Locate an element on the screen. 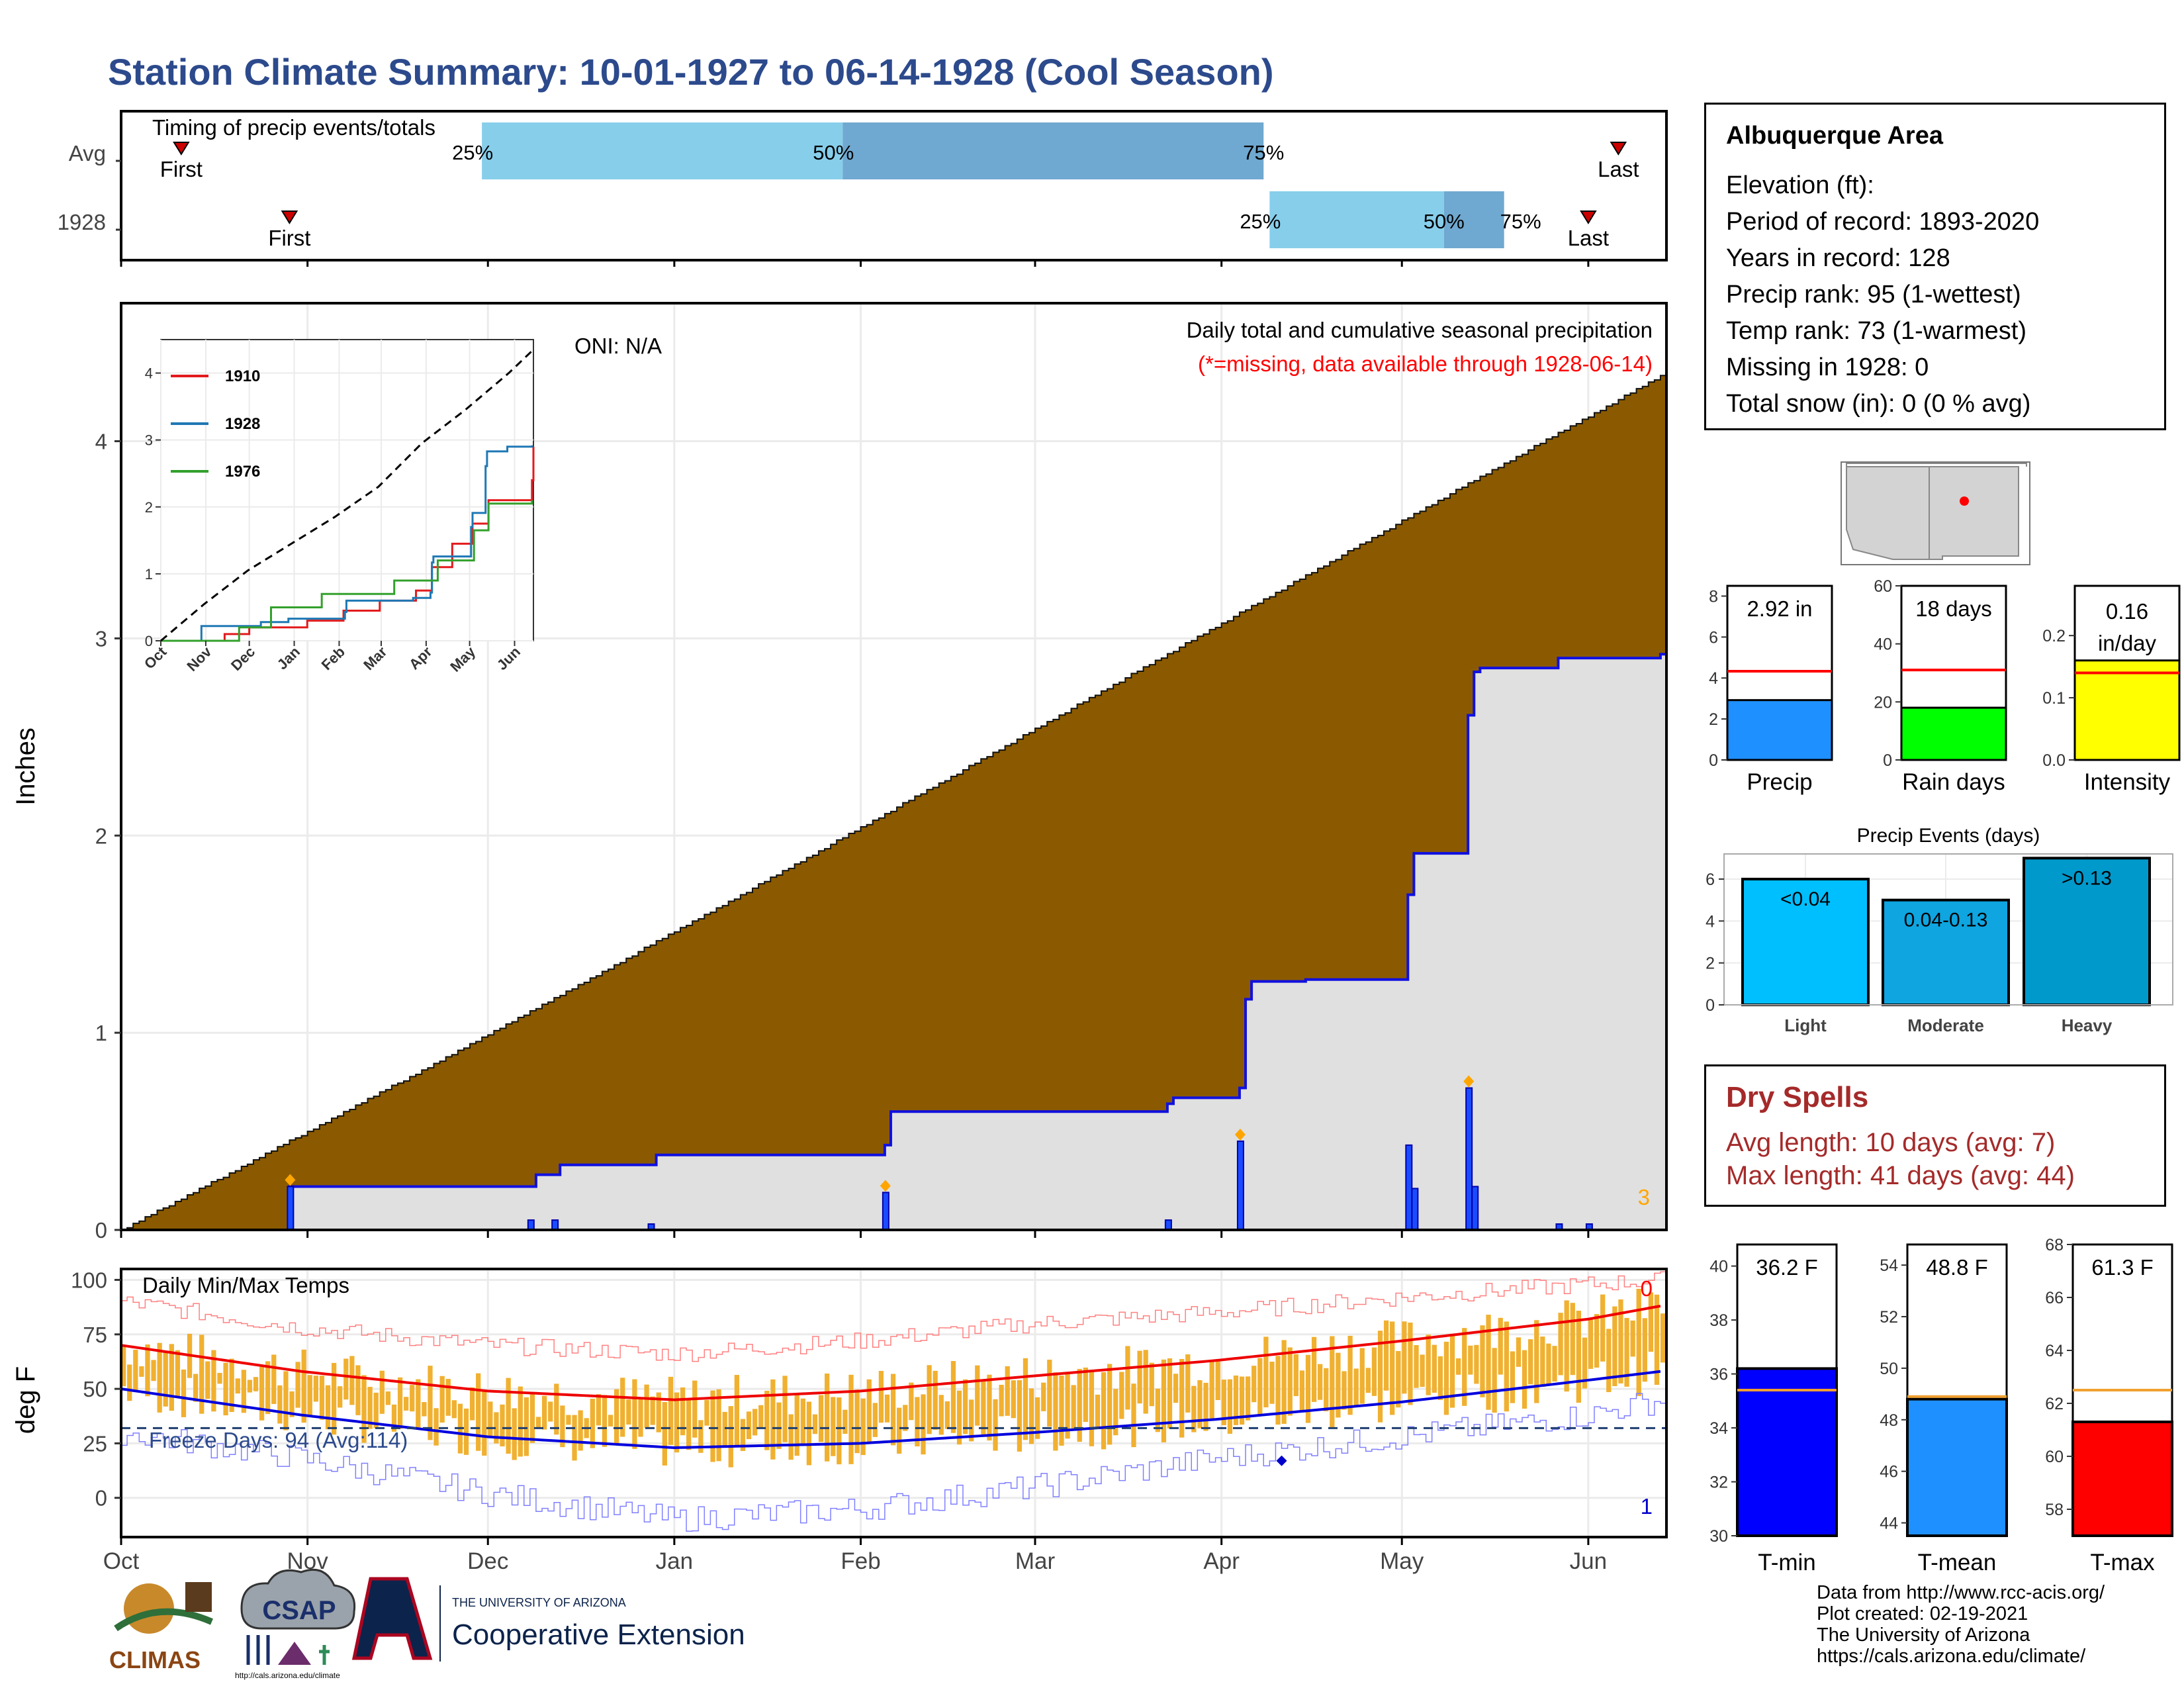 This screenshot has height=1688, width=2184. csap-cloud-icon is located at coordinates (298, 1599).